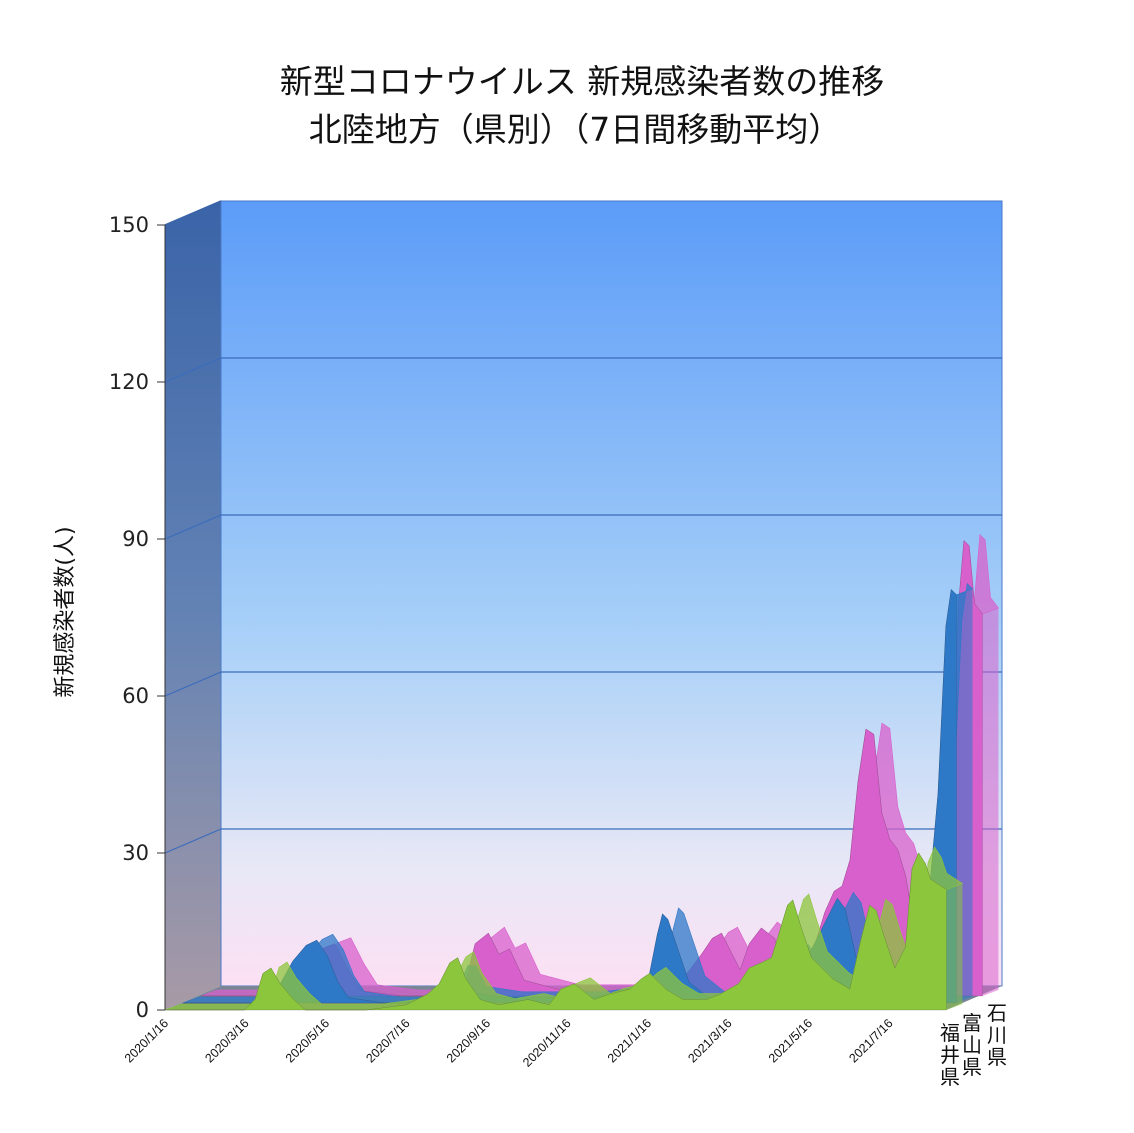  I want to click on y-tick-label: 30, so click(135, 853).